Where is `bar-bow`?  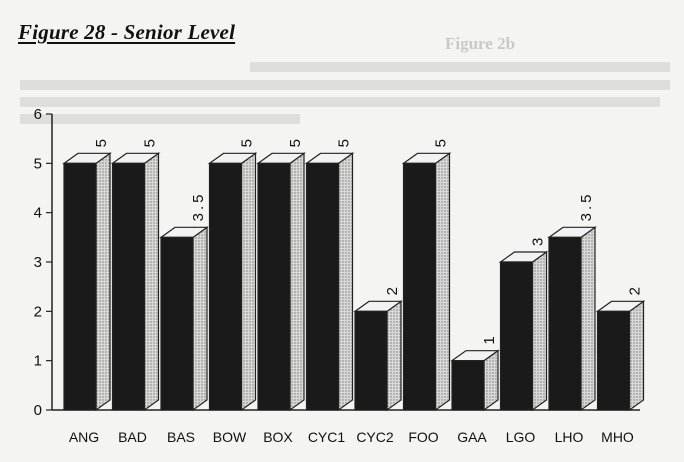 bar-bow is located at coordinates (225, 286).